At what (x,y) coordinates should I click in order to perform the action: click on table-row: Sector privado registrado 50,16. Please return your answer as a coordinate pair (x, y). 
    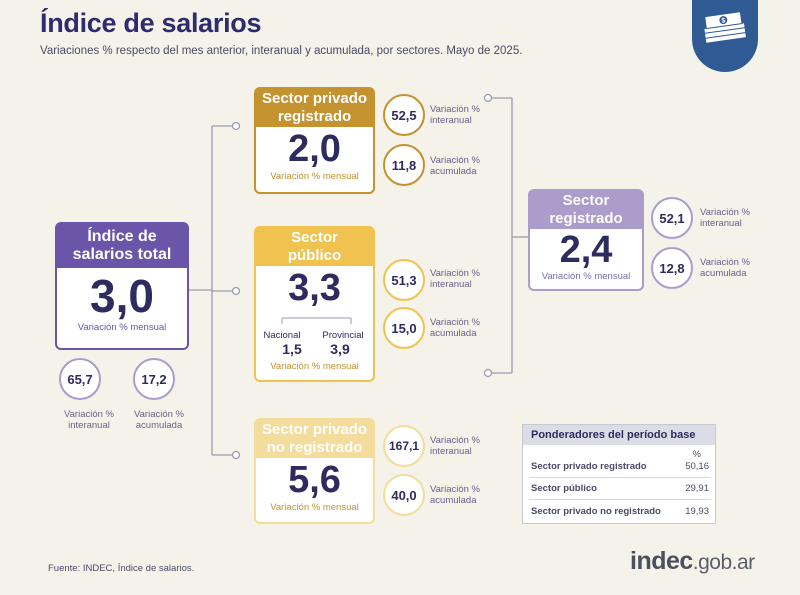
    Looking at the image, I should click on (620, 466).